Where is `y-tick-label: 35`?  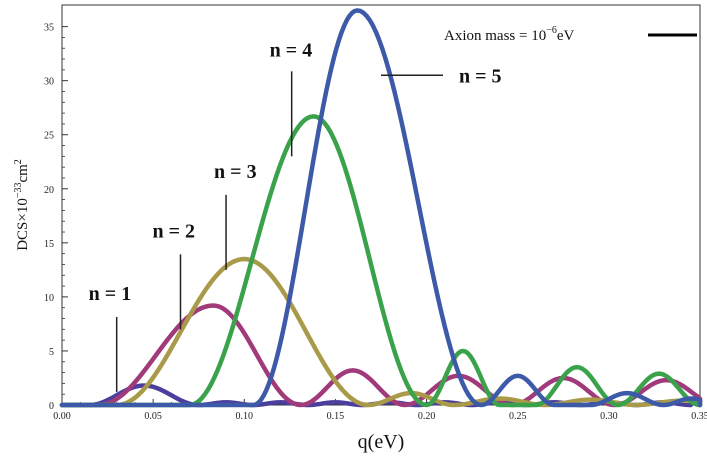
y-tick-label: 35 is located at coordinates (49, 28).